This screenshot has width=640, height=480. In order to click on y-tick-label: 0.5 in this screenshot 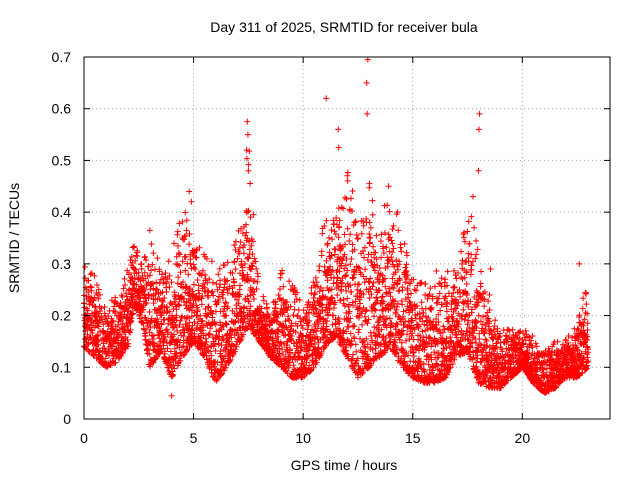, I will do `click(62, 160)`.